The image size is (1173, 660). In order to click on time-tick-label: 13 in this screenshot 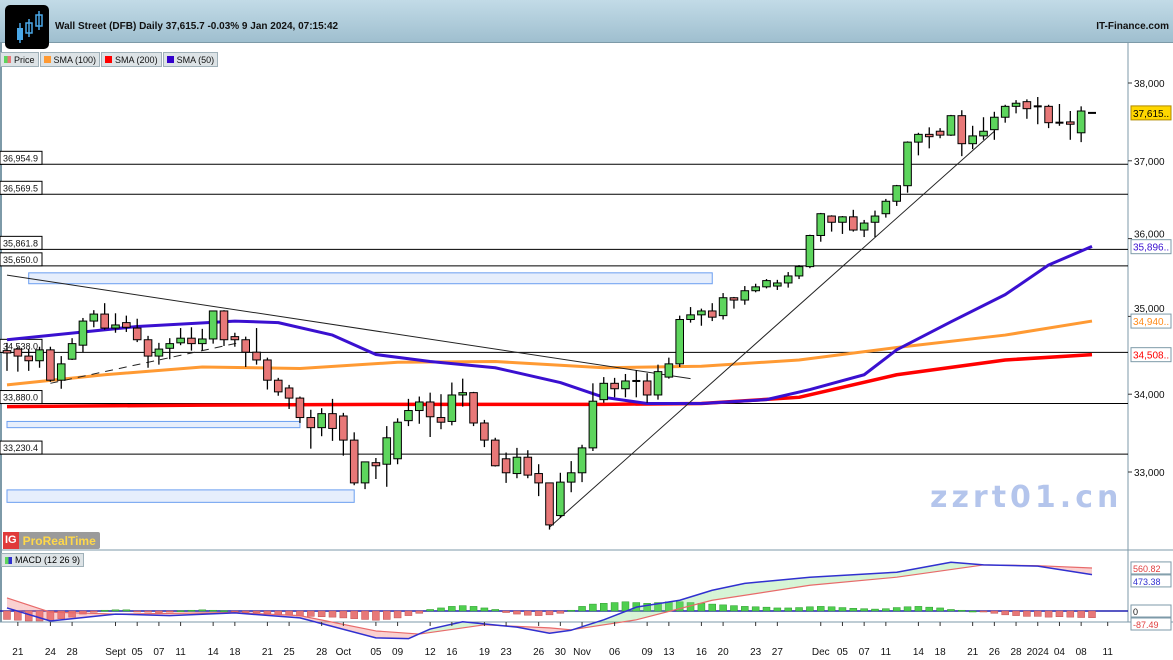, I will do `click(669, 652)`.